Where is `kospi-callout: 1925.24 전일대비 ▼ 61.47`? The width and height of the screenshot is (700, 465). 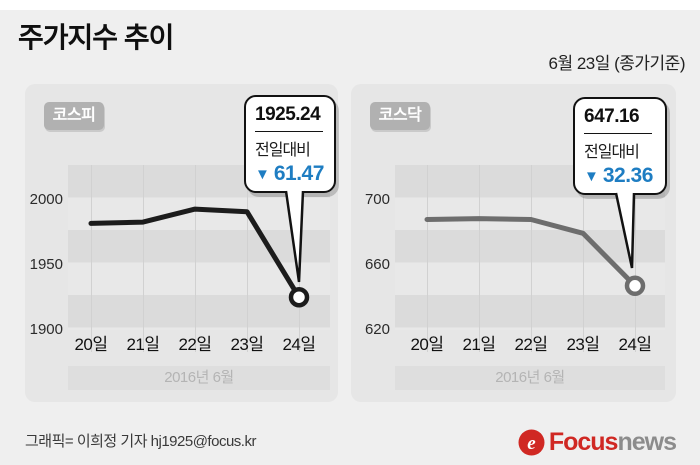 kospi-callout: 1925.24 전일대비 ▼ 61.47 is located at coordinates (290, 144).